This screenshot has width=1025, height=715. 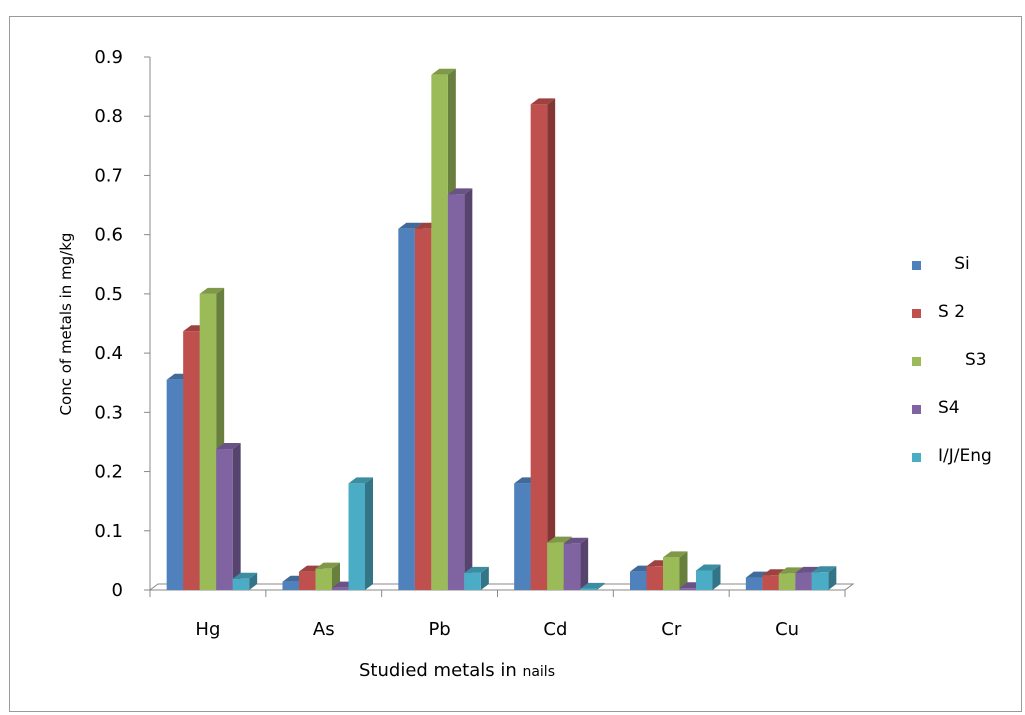 I want to click on x-tick-label: Hg, so click(x=207, y=629).